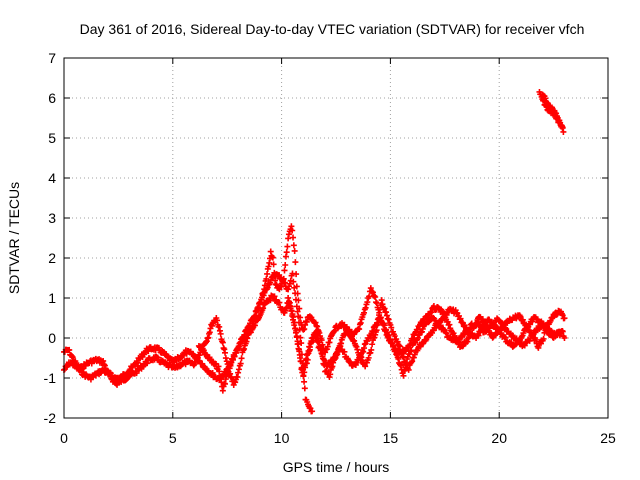  Describe the element at coordinates (52, 298) in the screenshot. I see `y-tick-label: 1` at that location.